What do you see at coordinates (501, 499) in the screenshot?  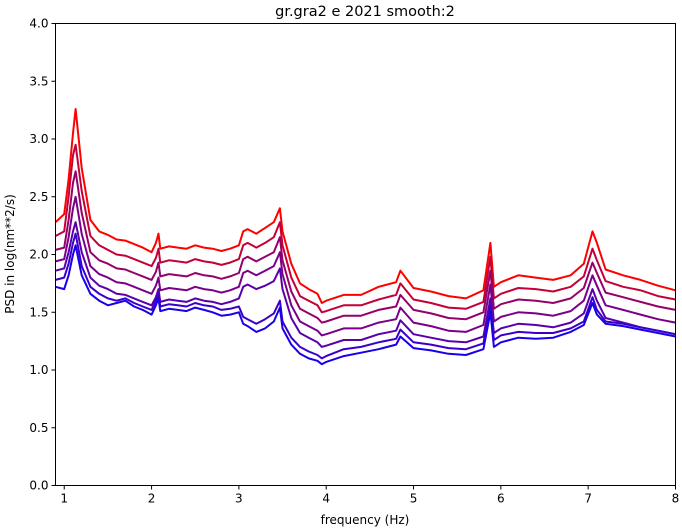 I see `x-tick-label: 6` at bounding box center [501, 499].